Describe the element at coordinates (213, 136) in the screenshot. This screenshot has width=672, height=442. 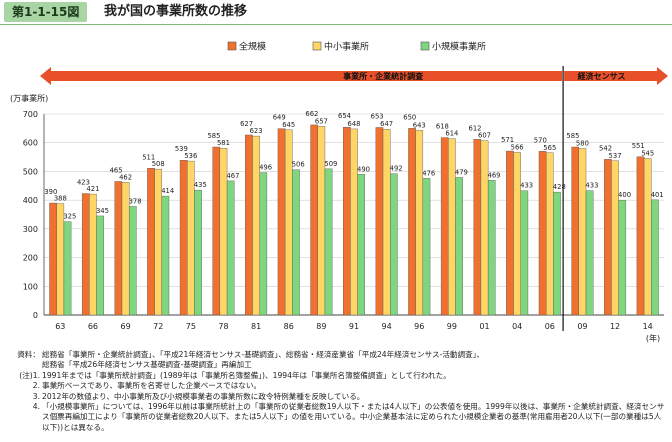
I see `data-label: 585` at that location.